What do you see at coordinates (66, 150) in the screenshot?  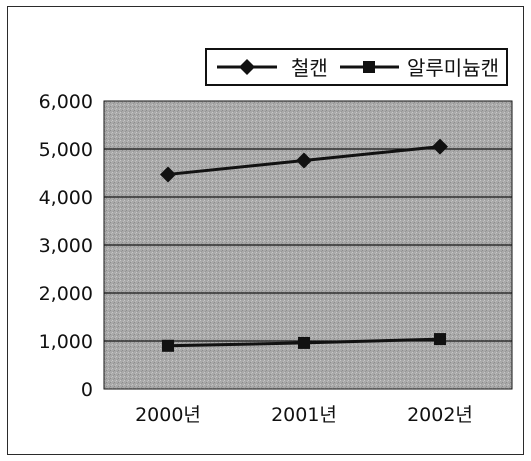 I see `y-tick-label: 5,000` at bounding box center [66, 150].